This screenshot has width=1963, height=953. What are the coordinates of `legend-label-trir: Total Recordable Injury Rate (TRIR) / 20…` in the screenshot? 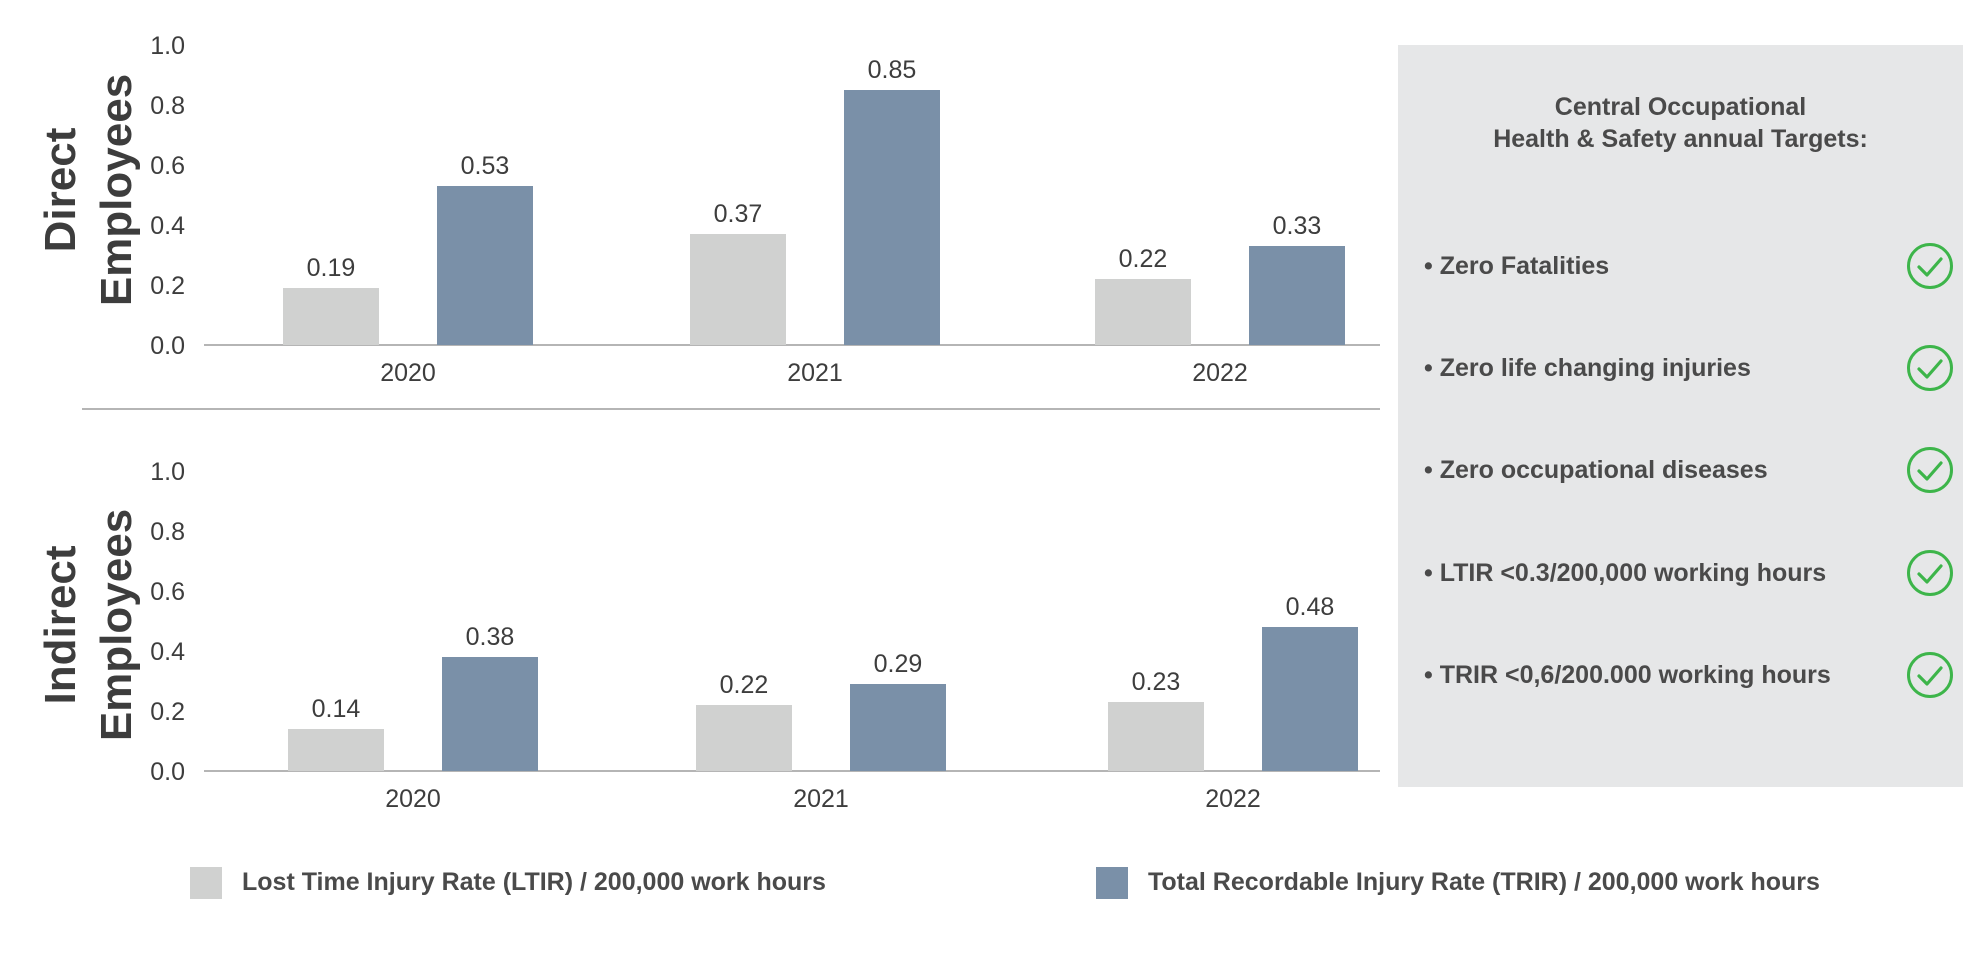 It's located at (1484, 882).